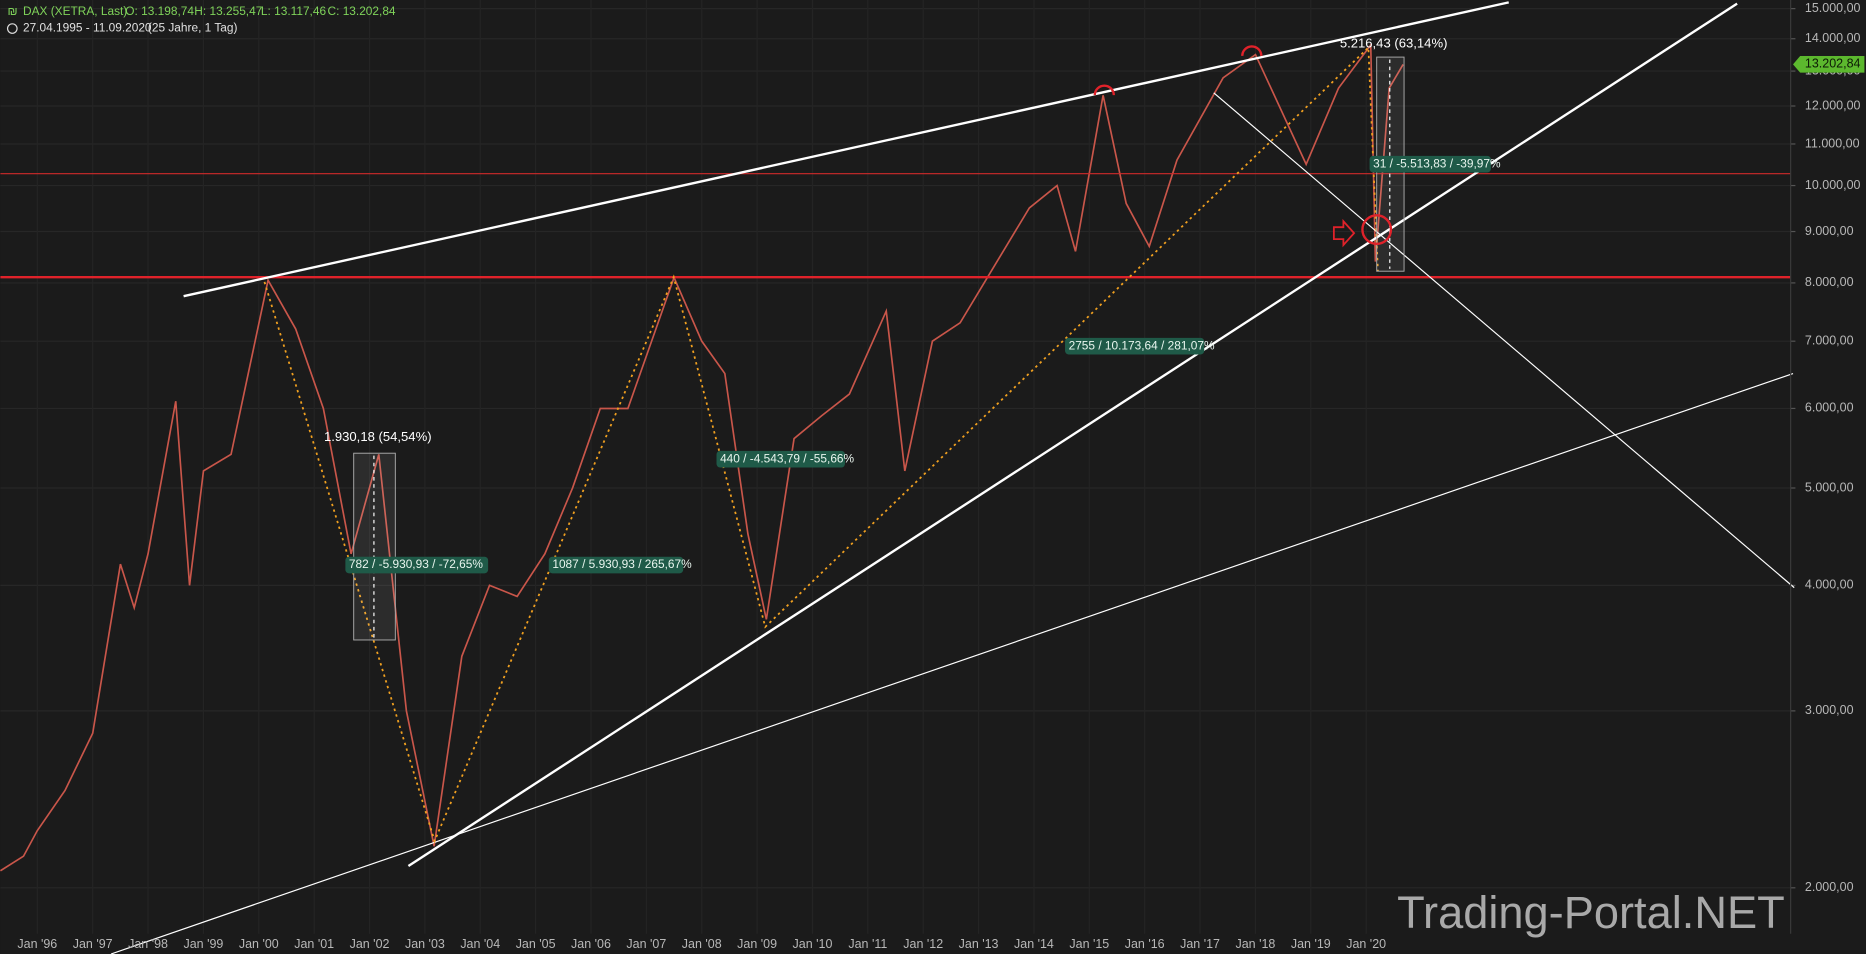 This screenshot has height=954, width=1866. I want to click on y-tick-label: 10.000,00, so click(1833, 185).